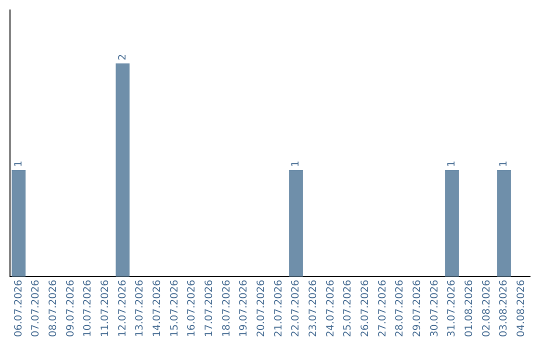 Image resolution: width=540 pixels, height=340 pixels. I want to click on x-tick-label: 28.07.2026, so click(400, 309).